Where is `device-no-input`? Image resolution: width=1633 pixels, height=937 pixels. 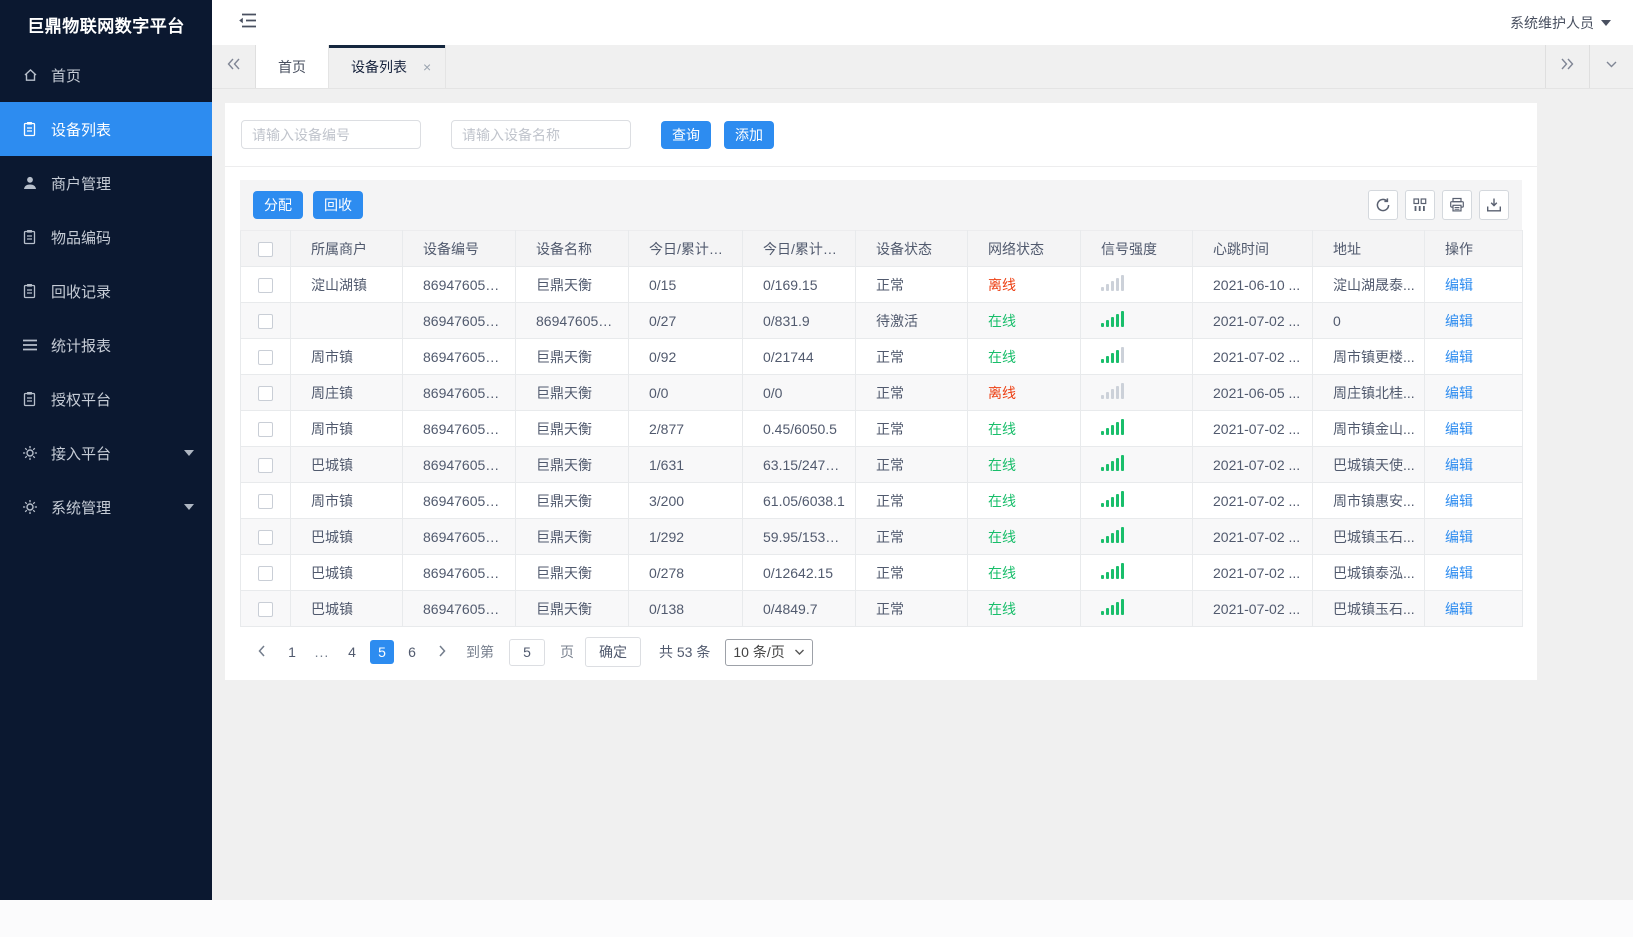
device-no-input is located at coordinates (331, 134).